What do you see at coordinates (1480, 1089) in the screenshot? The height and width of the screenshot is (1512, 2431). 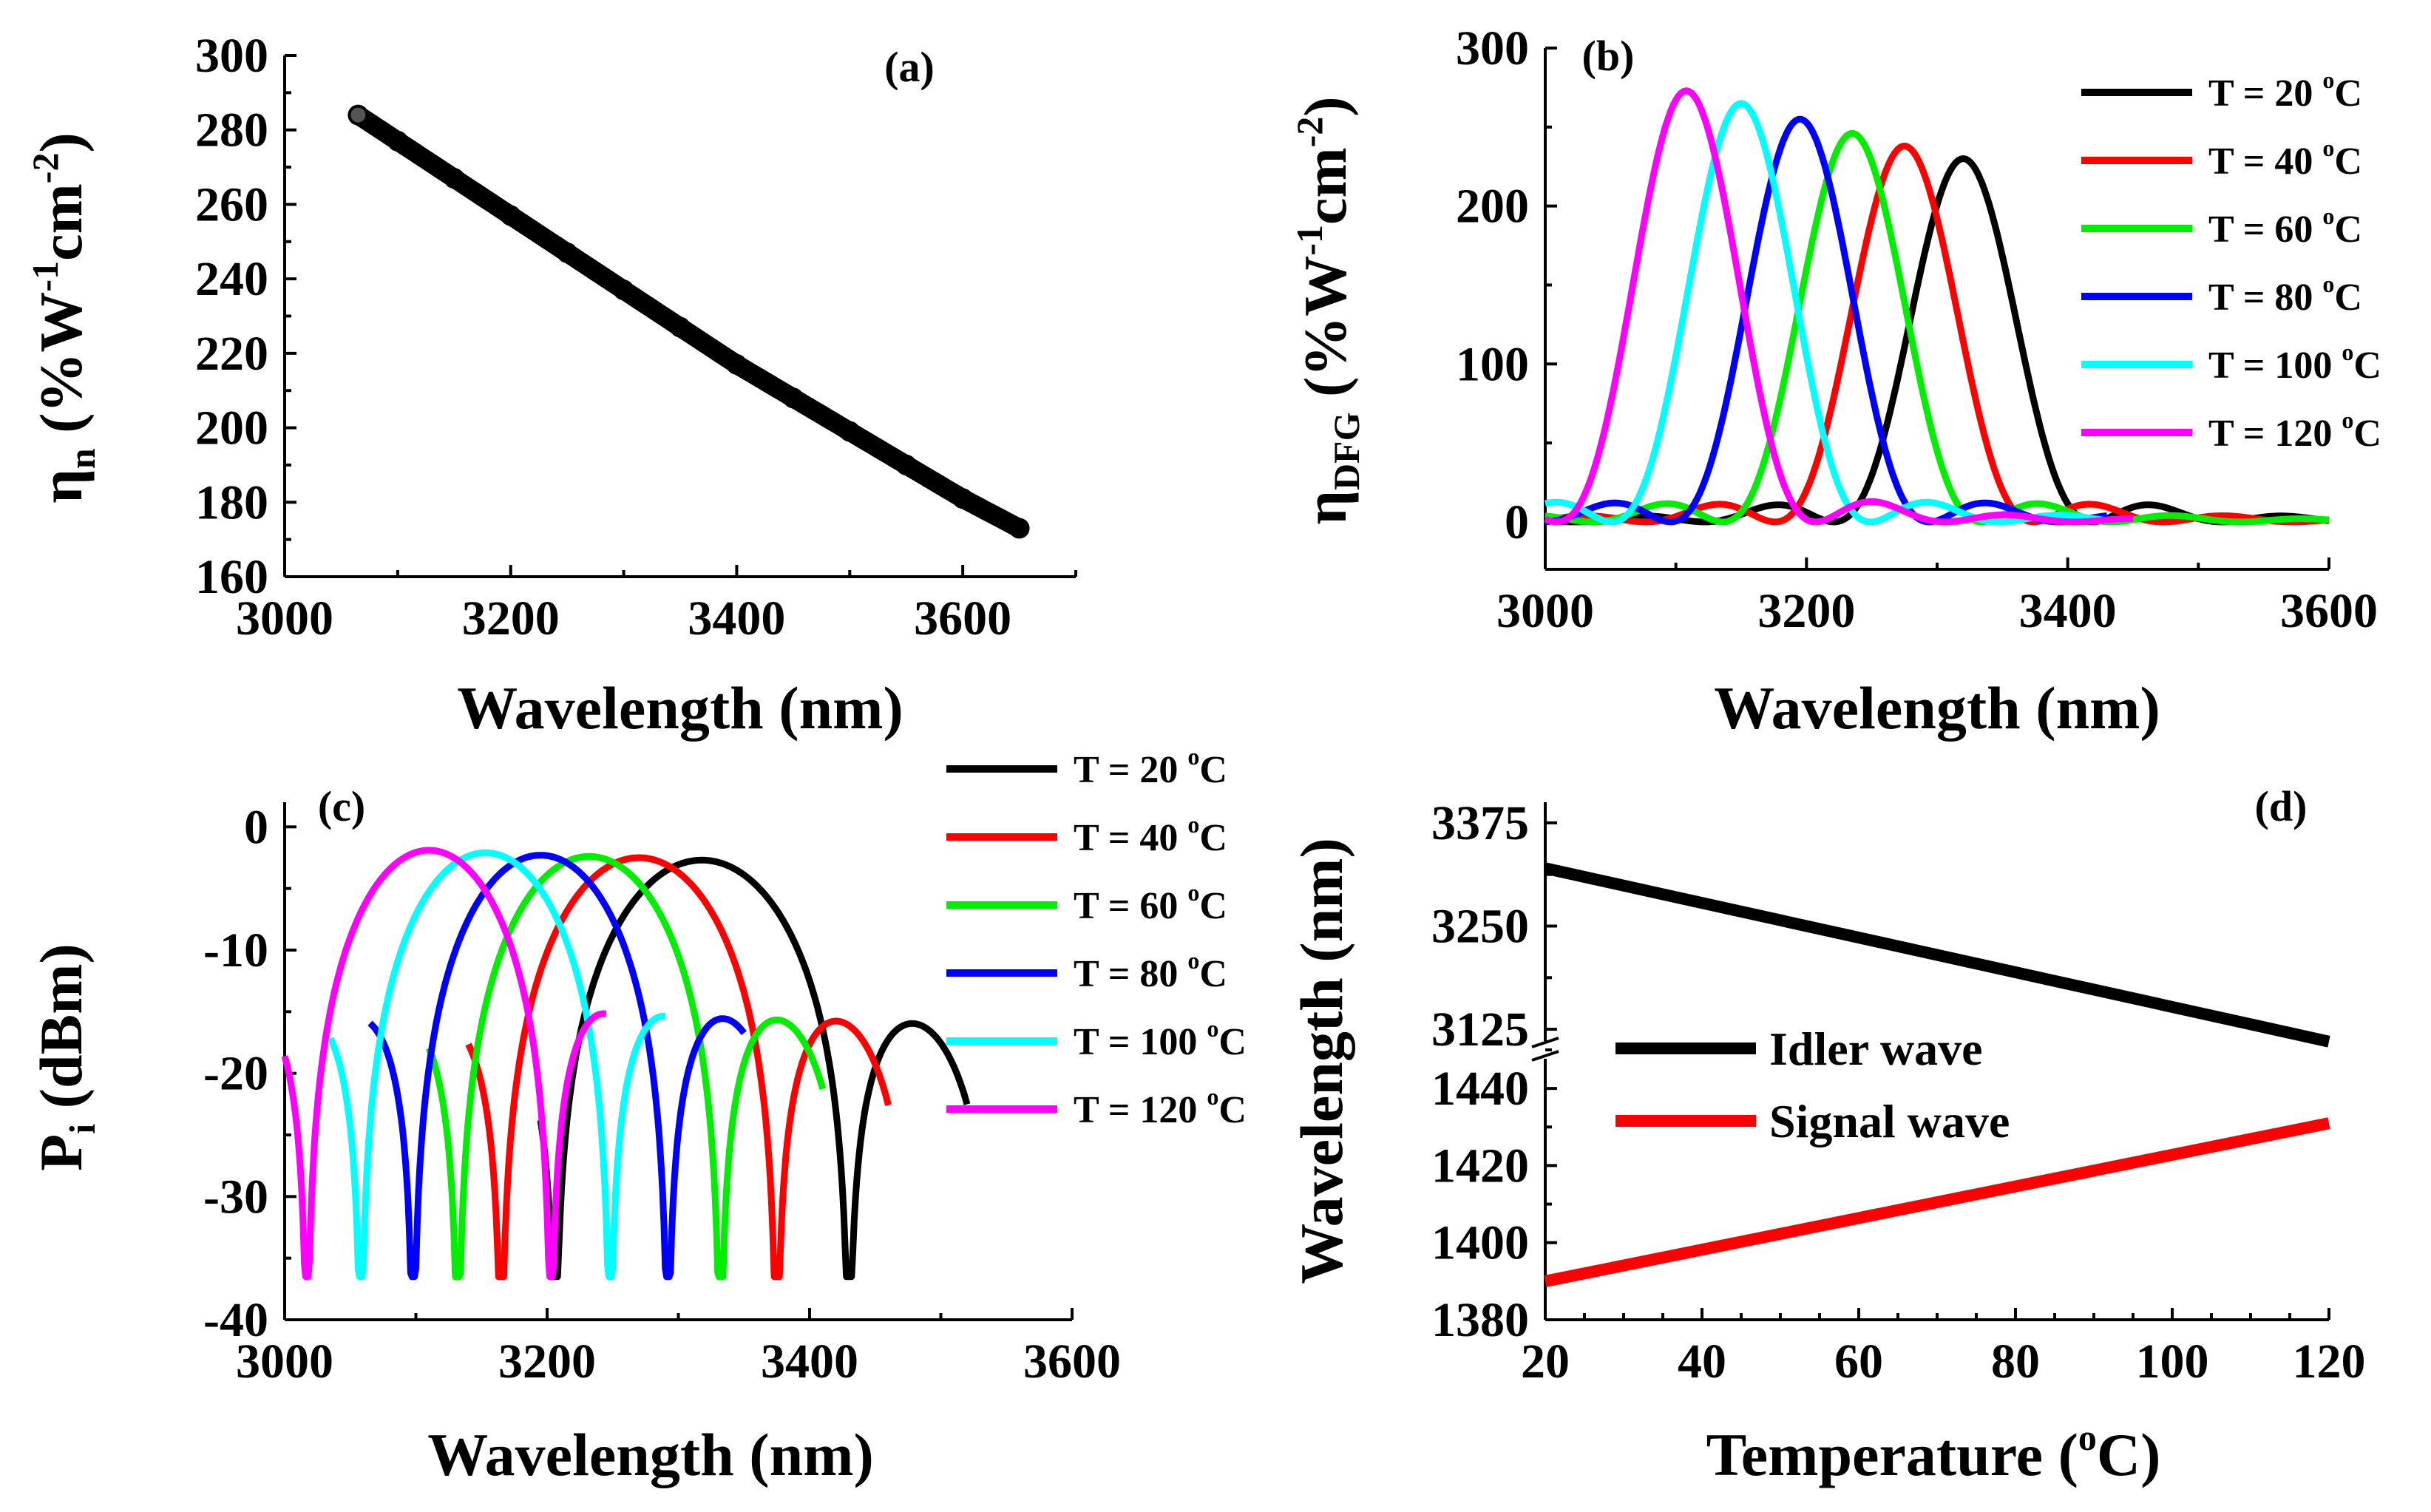 I see `y-tick-label: 1440` at bounding box center [1480, 1089].